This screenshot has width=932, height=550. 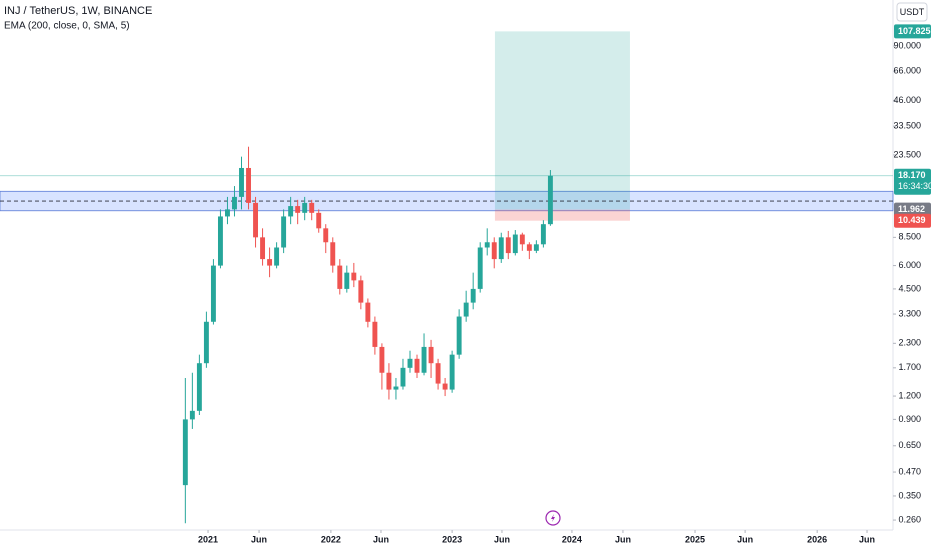 I want to click on currency-label: USDT, so click(x=912, y=12).